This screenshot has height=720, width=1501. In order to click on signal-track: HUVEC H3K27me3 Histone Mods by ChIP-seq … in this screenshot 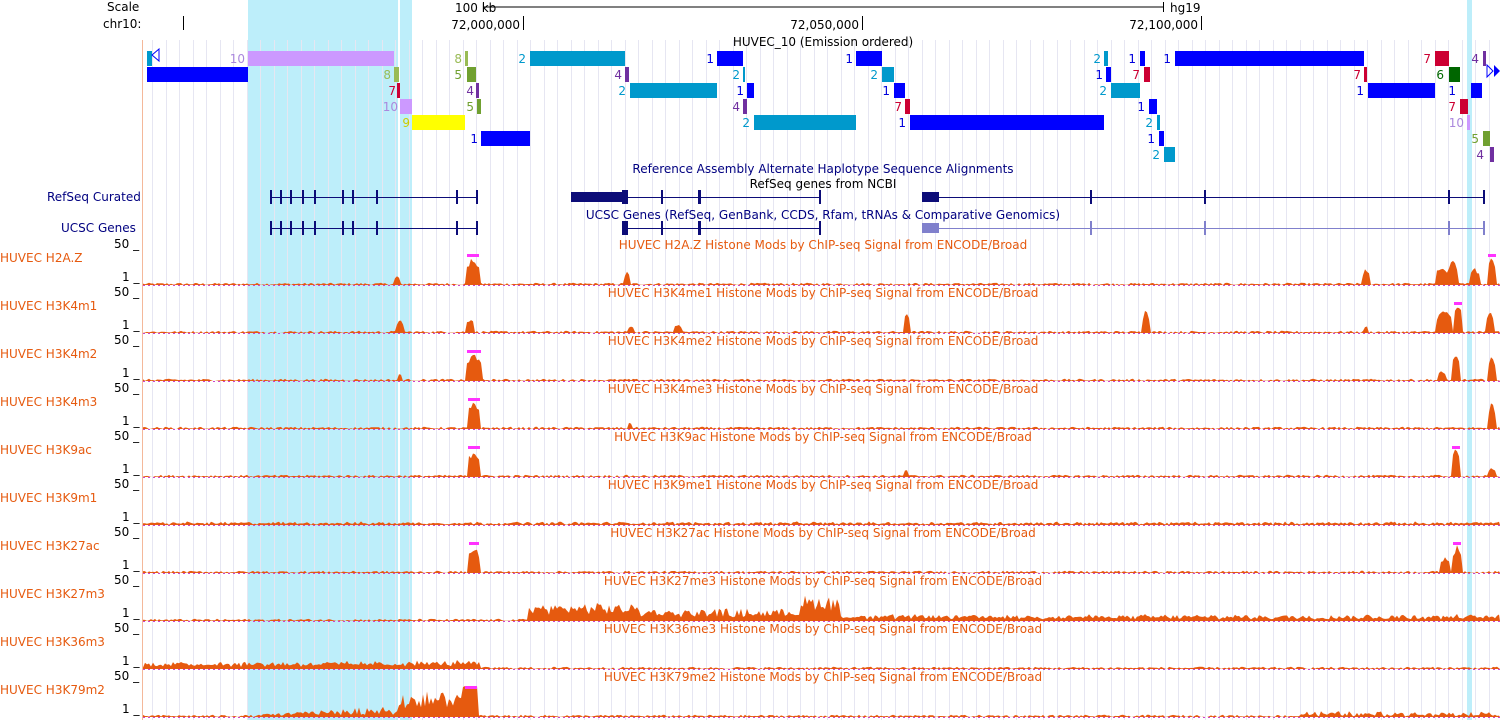, I will do `click(821, 598)`.